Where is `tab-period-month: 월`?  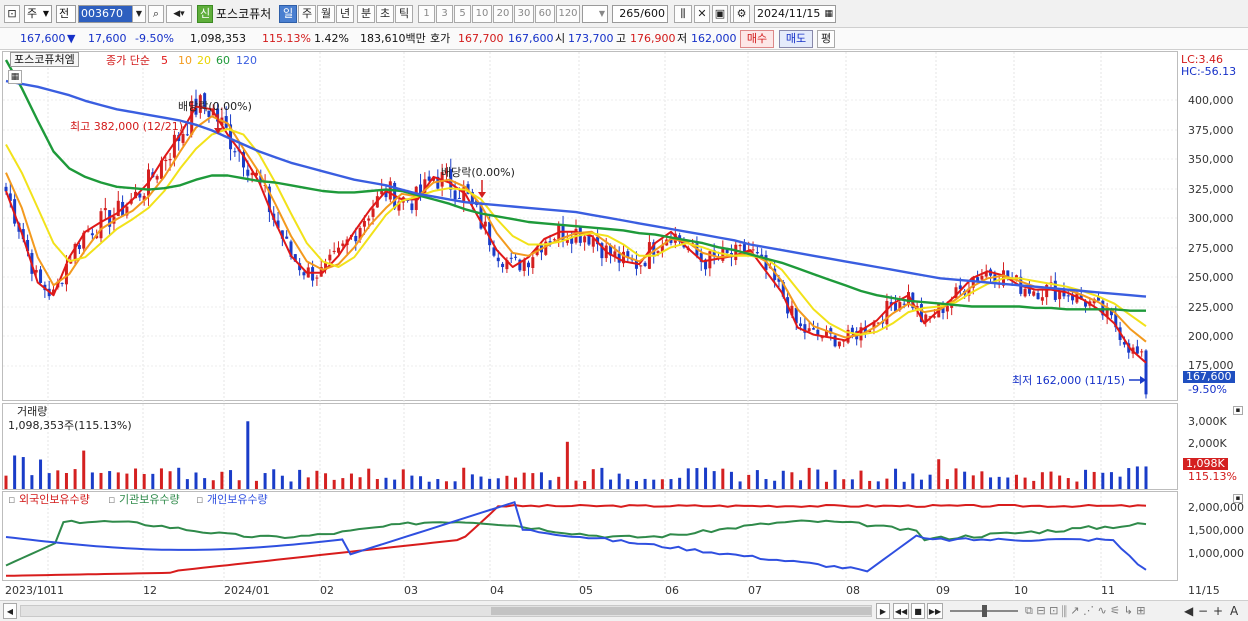 tab-period-month: 월 is located at coordinates (326, 14).